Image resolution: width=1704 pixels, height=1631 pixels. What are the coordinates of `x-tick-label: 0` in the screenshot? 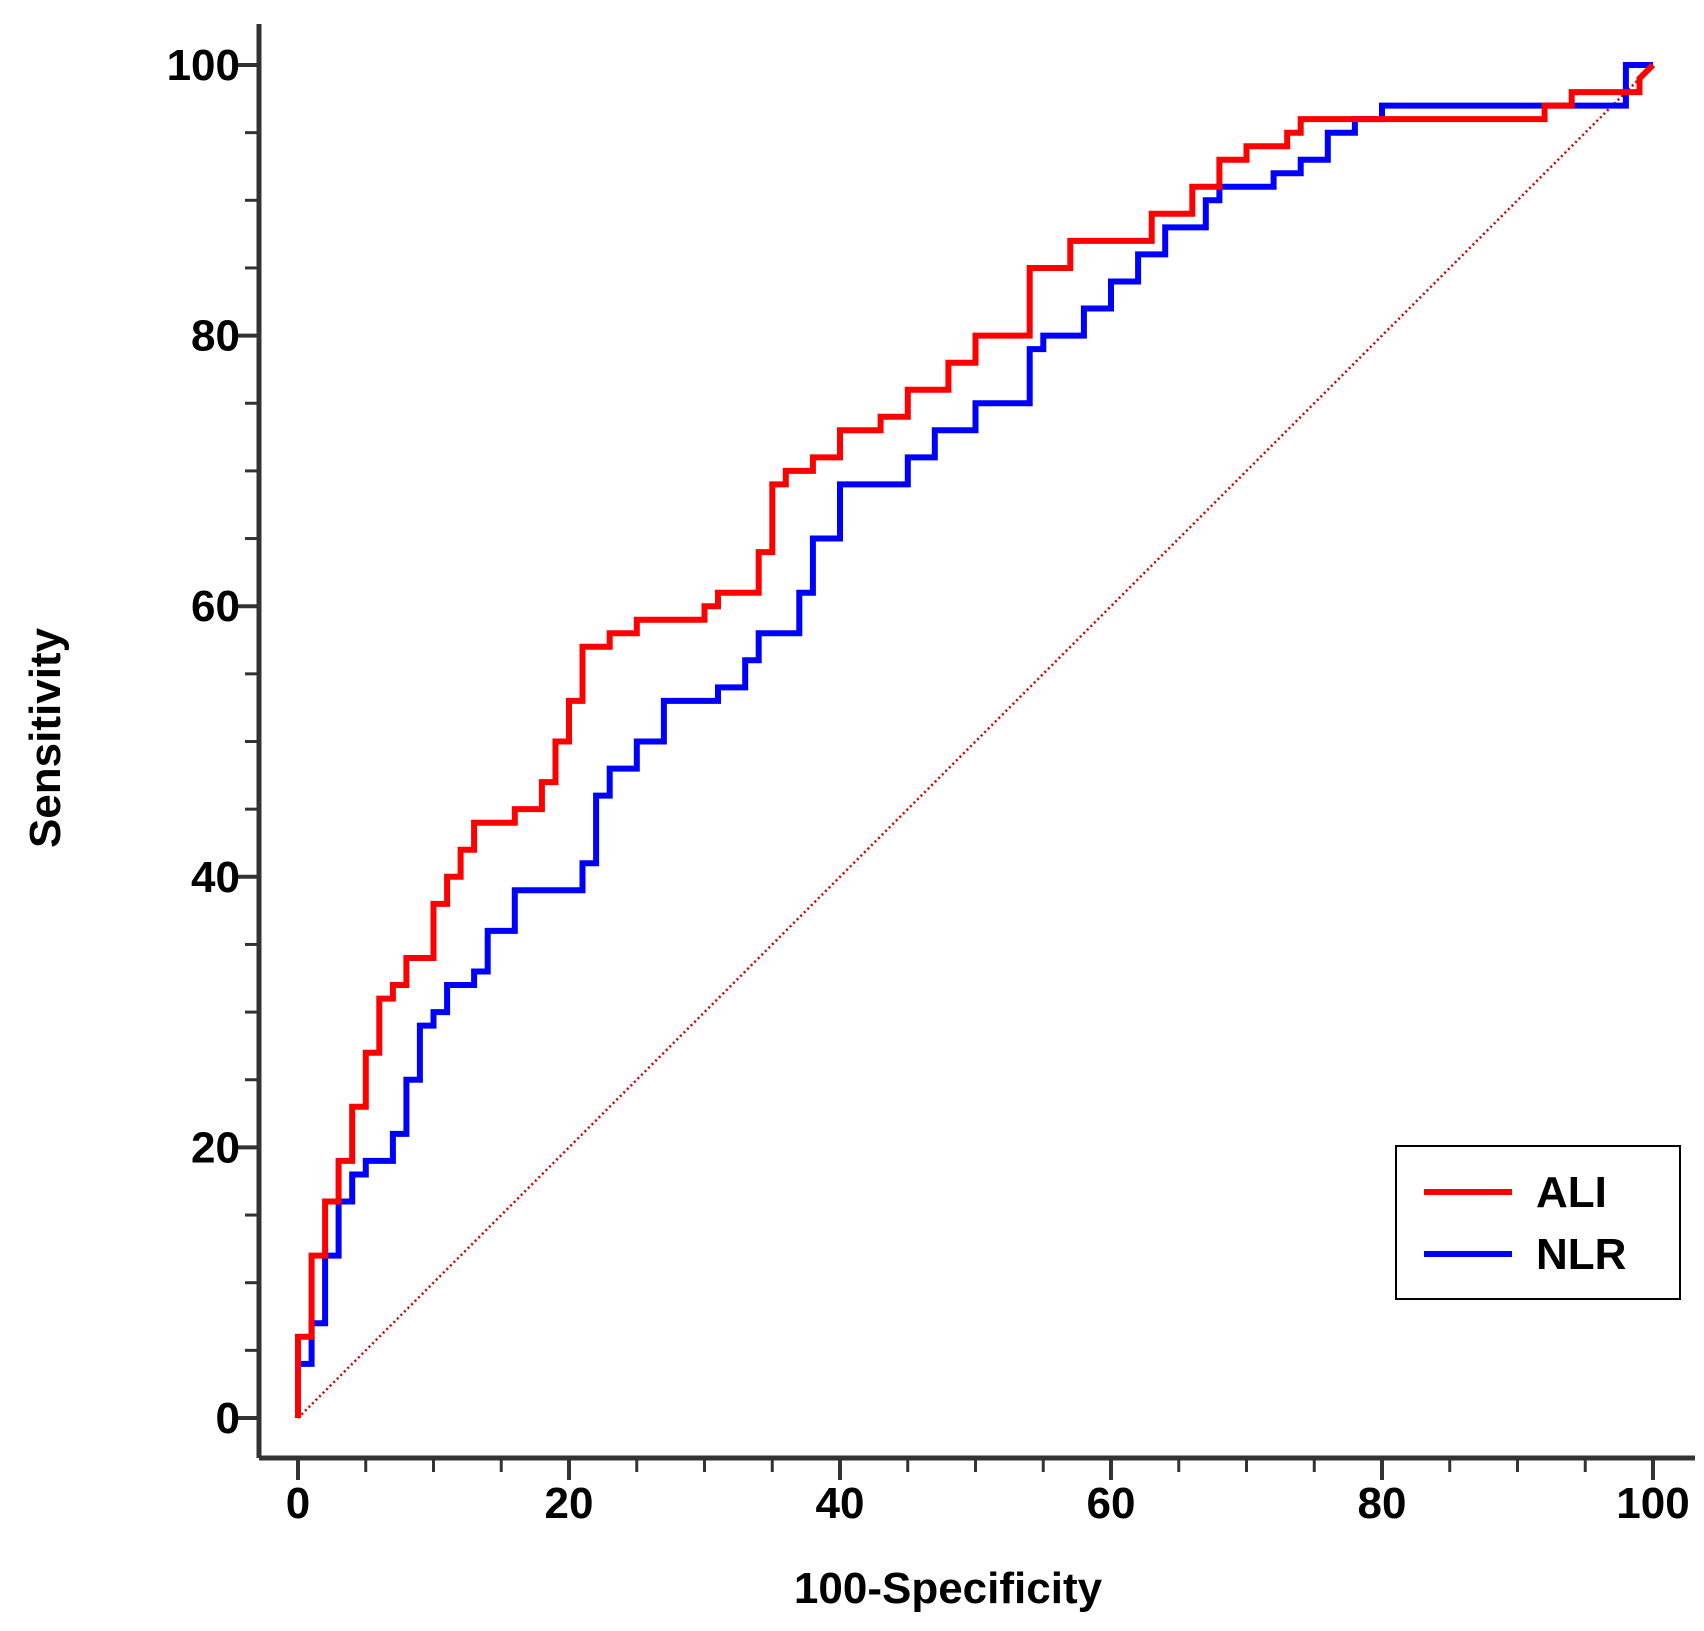 It's located at (298, 1503).